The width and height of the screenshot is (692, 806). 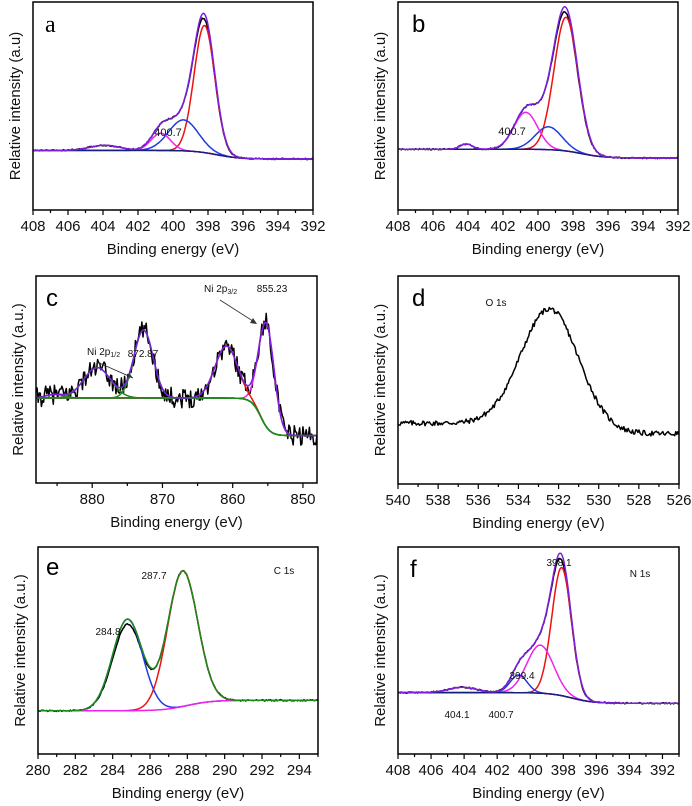 What do you see at coordinates (538, 674) in the screenshot?
I see `series-peak-399.4` at bounding box center [538, 674].